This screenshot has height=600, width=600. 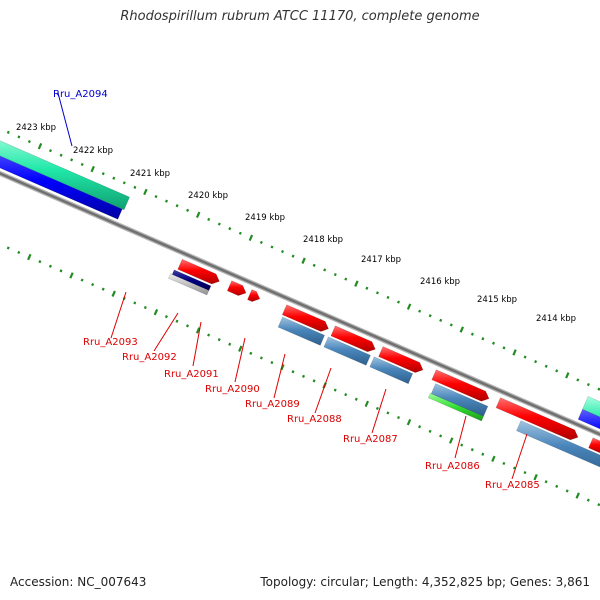 What do you see at coordinates (591, 407) in the screenshot?
I see `highlight-forward-gene` at bounding box center [591, 407].